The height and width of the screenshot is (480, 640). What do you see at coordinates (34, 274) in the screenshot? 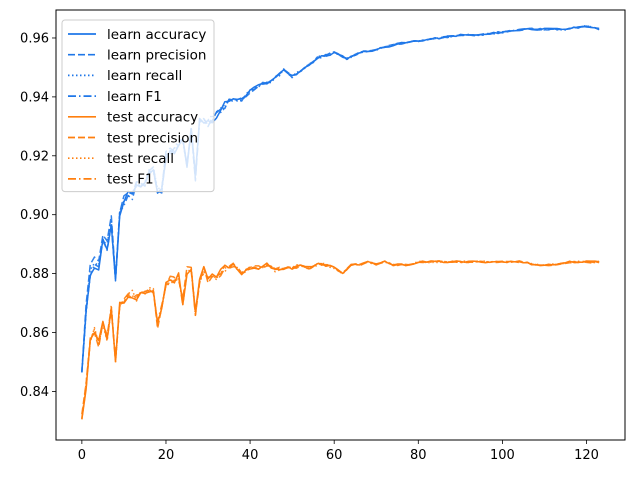
I see `y-tick-label: 0.88` at bounding box center [34, 274].